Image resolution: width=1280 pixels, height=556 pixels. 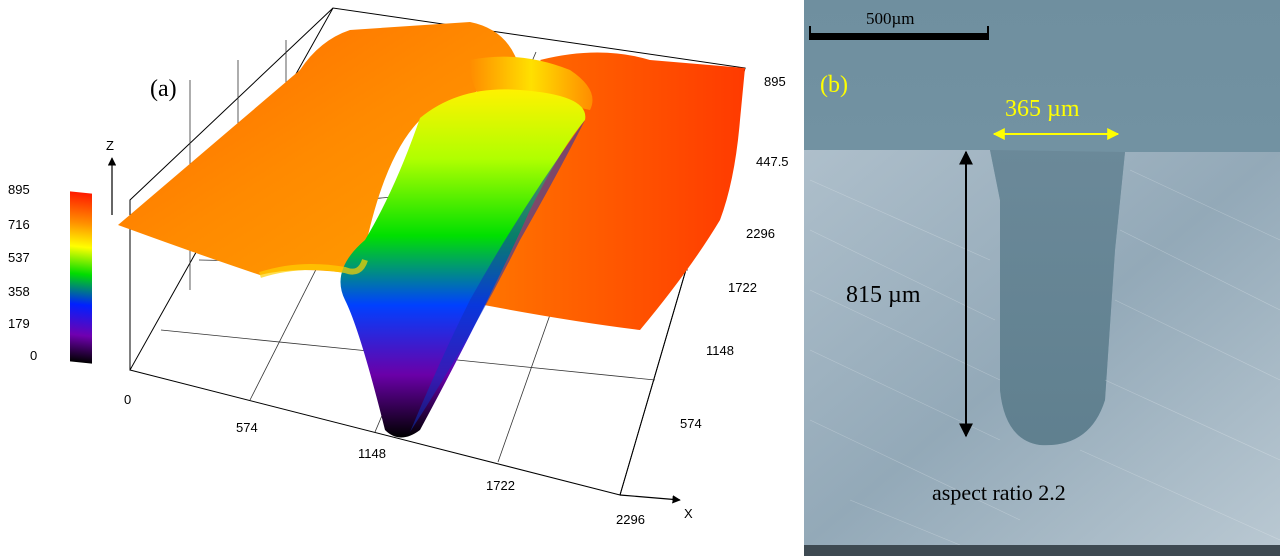 I want to click on surface-right, so click(x=601, y=191).